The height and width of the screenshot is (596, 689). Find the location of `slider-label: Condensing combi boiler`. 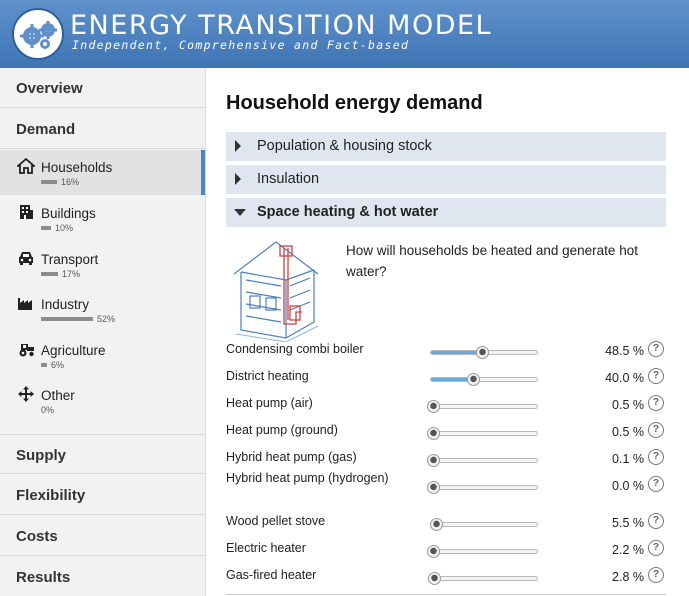

slider-label: Condensing combi boiler is located at coordinates (295, 349).